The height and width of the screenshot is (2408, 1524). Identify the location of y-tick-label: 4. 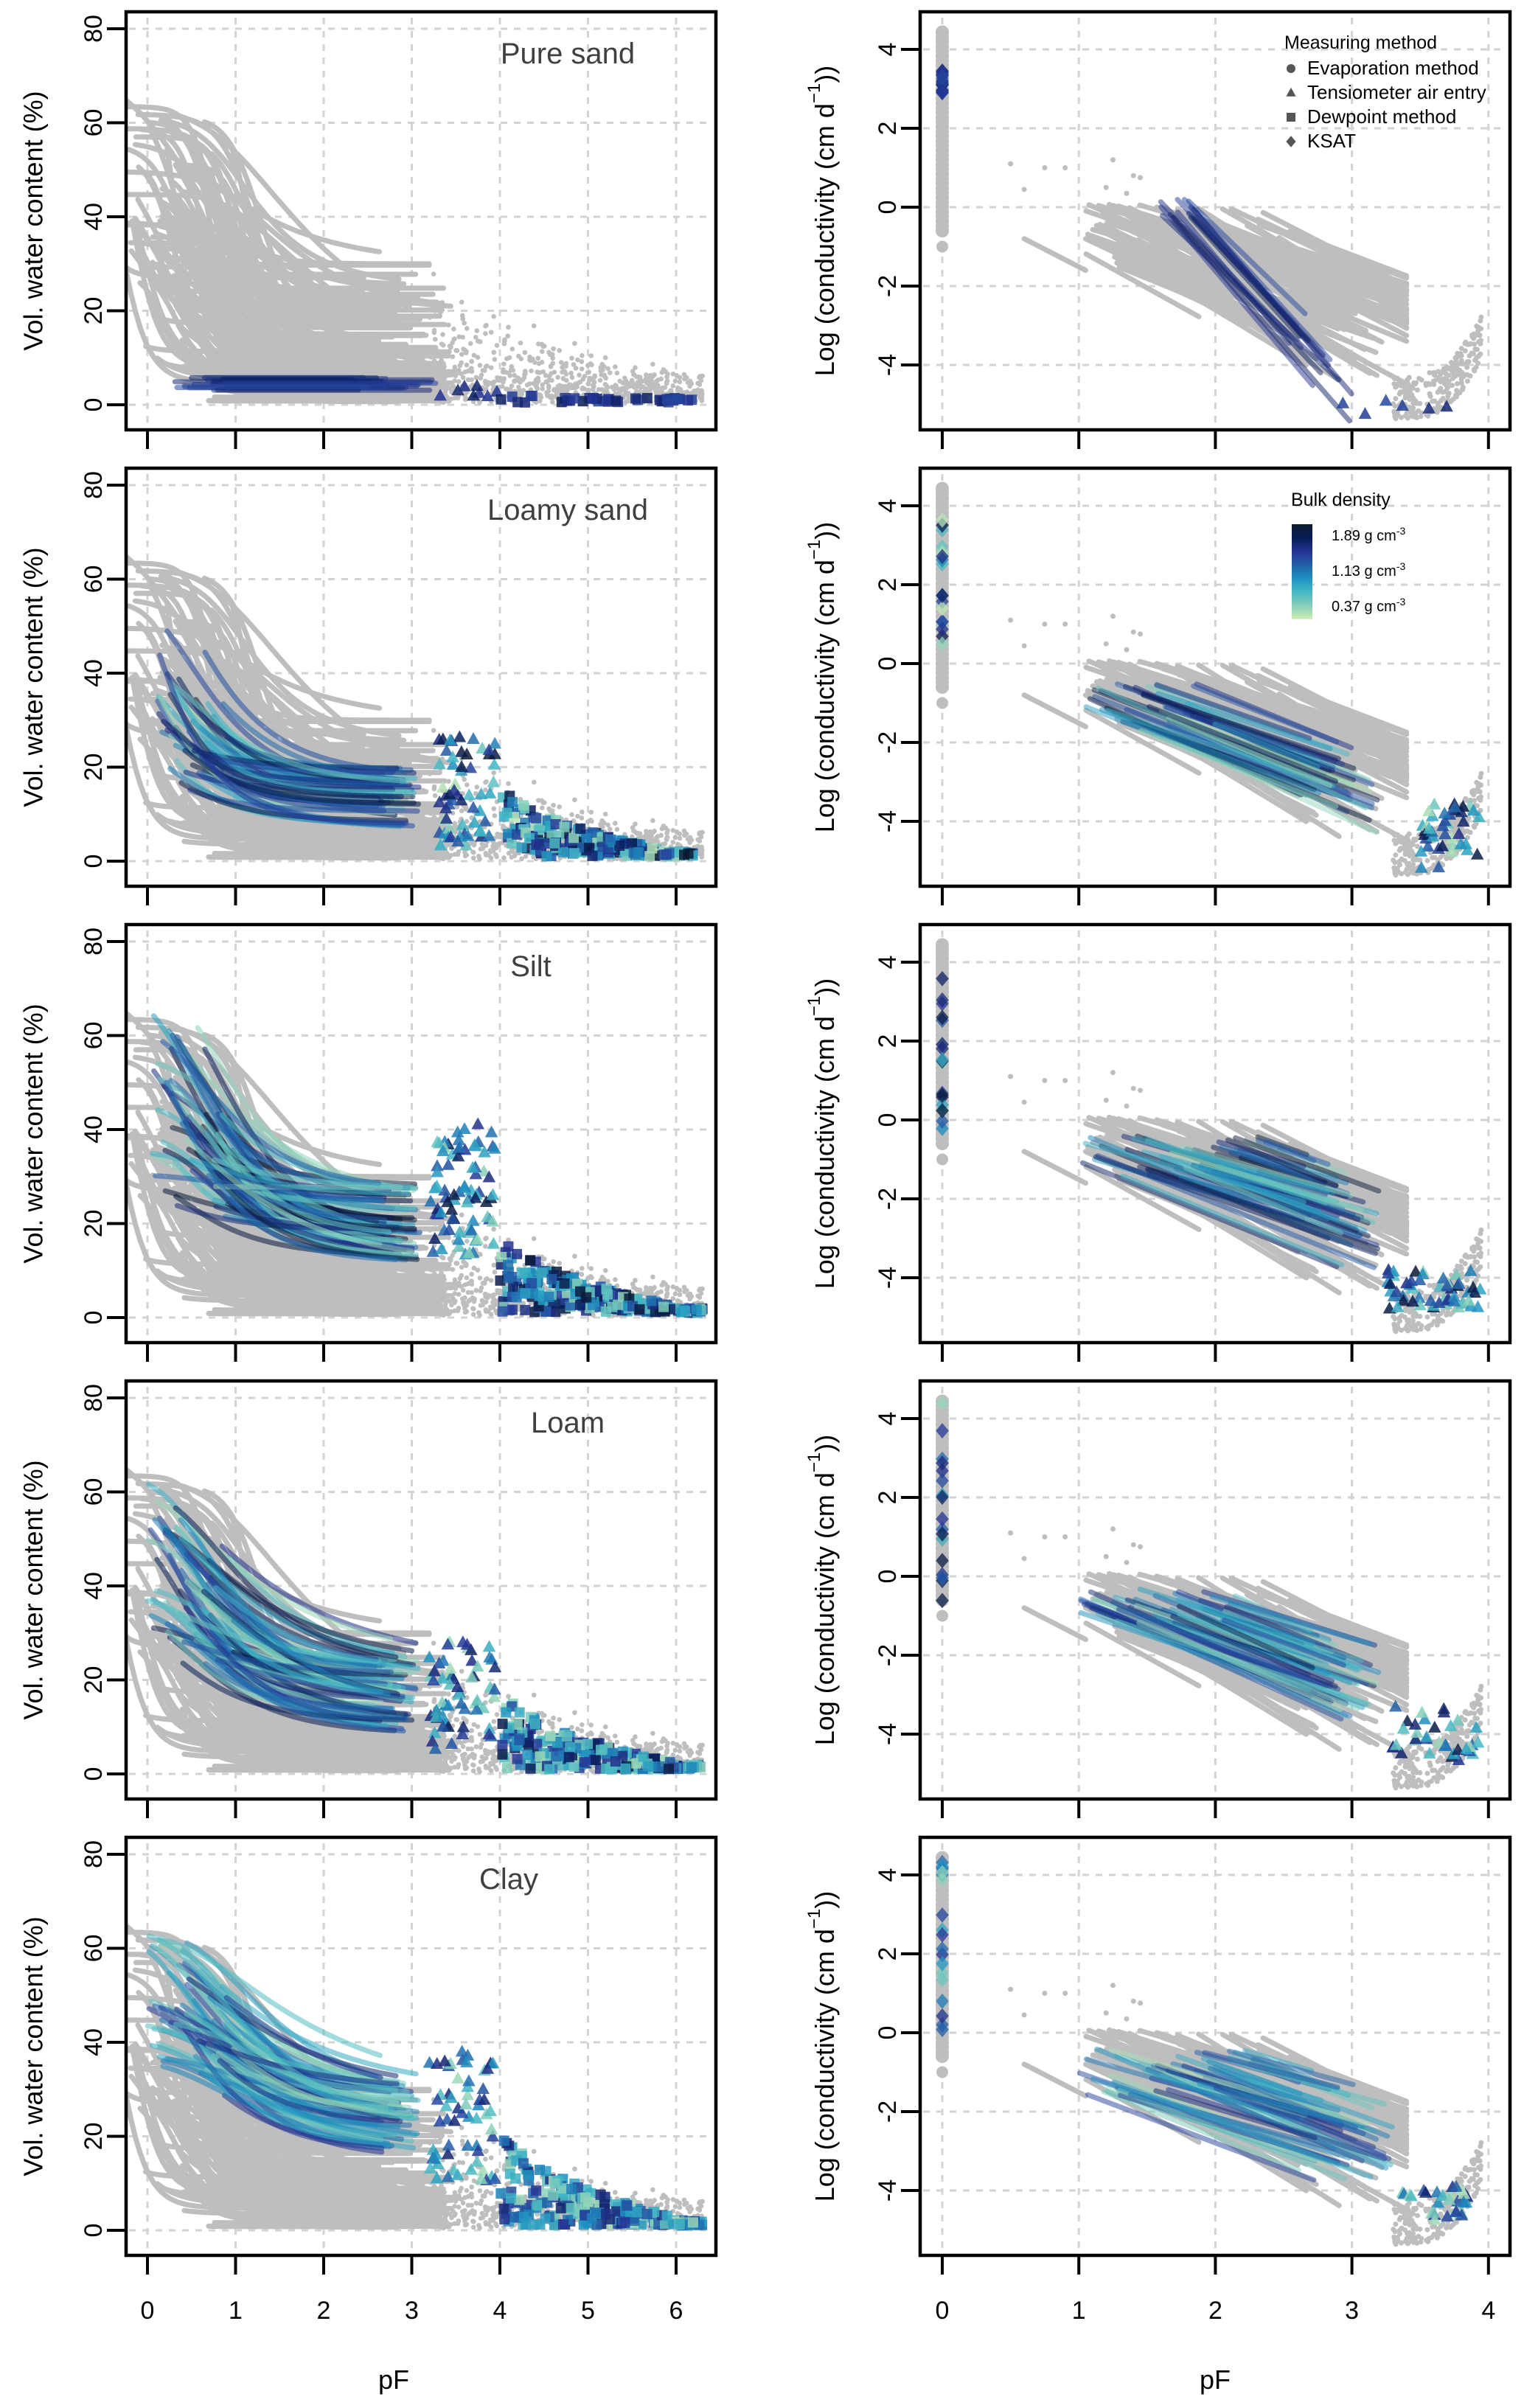
(888, 50).